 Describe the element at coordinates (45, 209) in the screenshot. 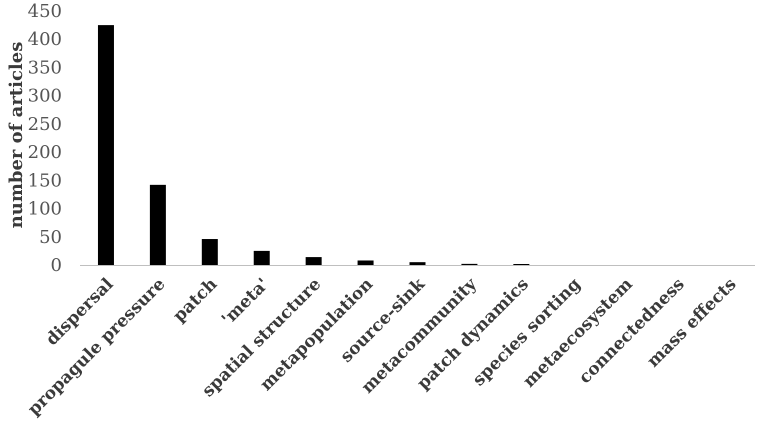

I see `y-tick-label: 100` at that location.